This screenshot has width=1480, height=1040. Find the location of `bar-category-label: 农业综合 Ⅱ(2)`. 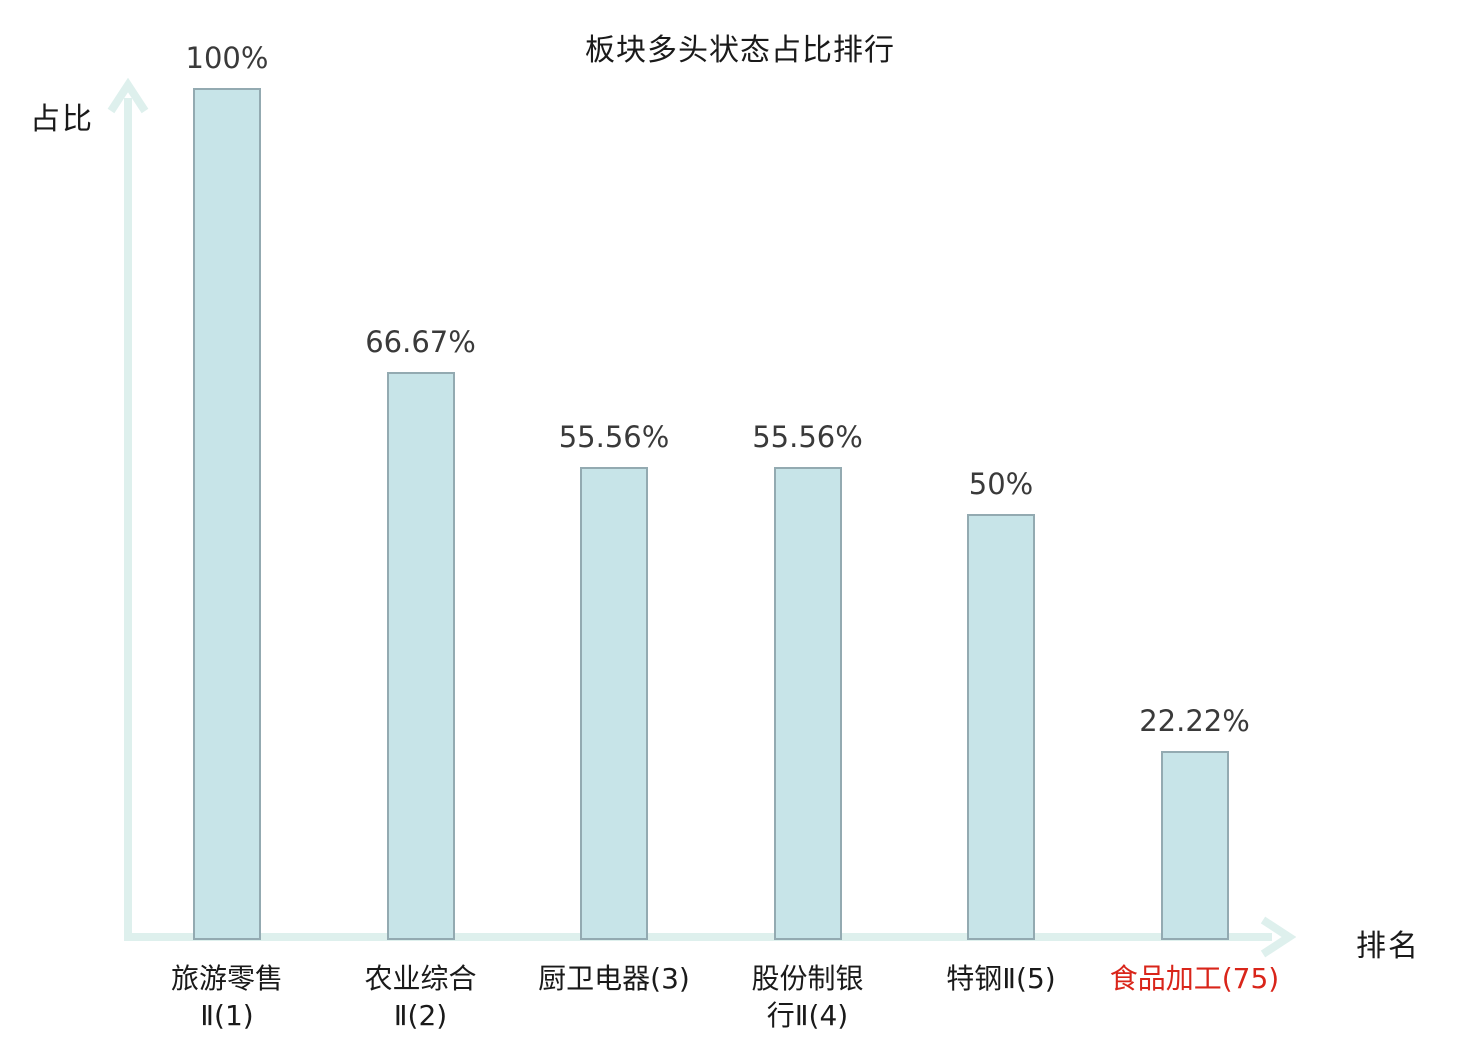

bar-category-label: 农业综合 Ⅱ(2) is located at coordinates (420, 997).